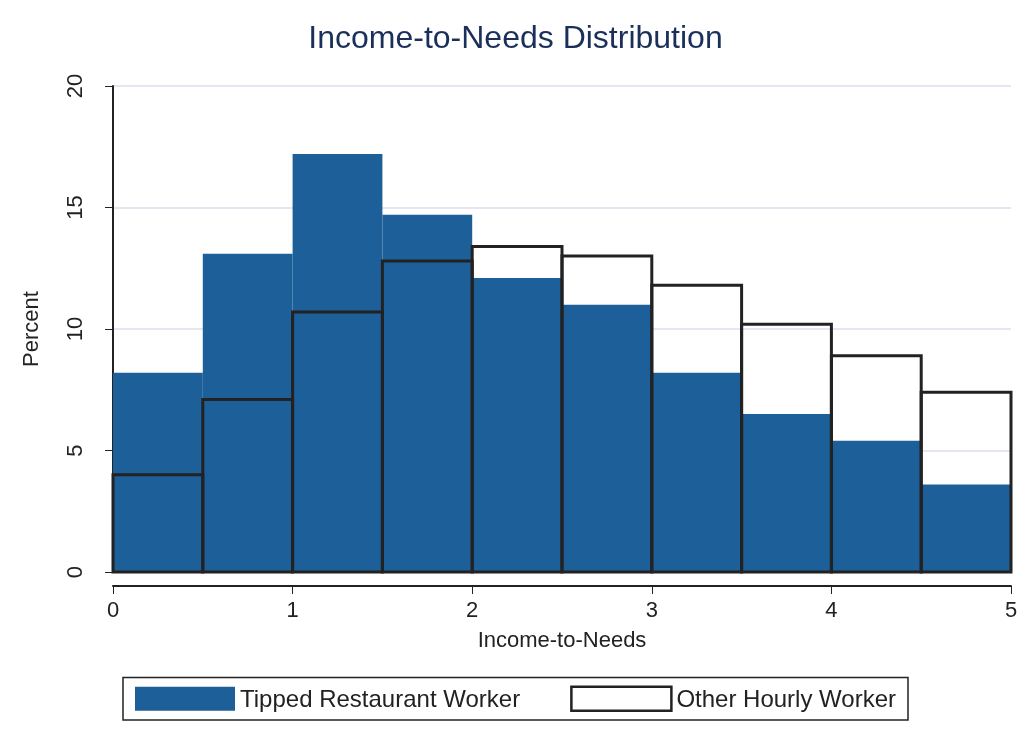 The image size is (1031, 736). I want to click on x-axis-title: Income-to-Needs, so click(562, 639).